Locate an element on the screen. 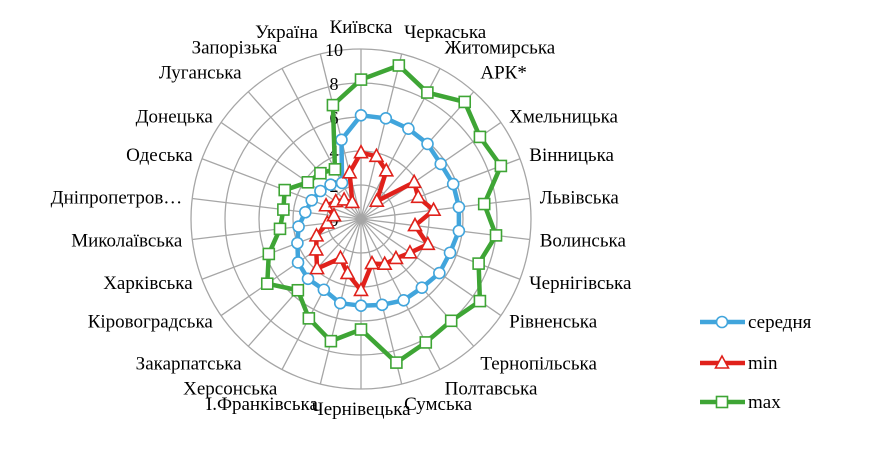 The height and width of the screenshot is (452, 869). tick-label: 8 is located at coordinates (334, 84).